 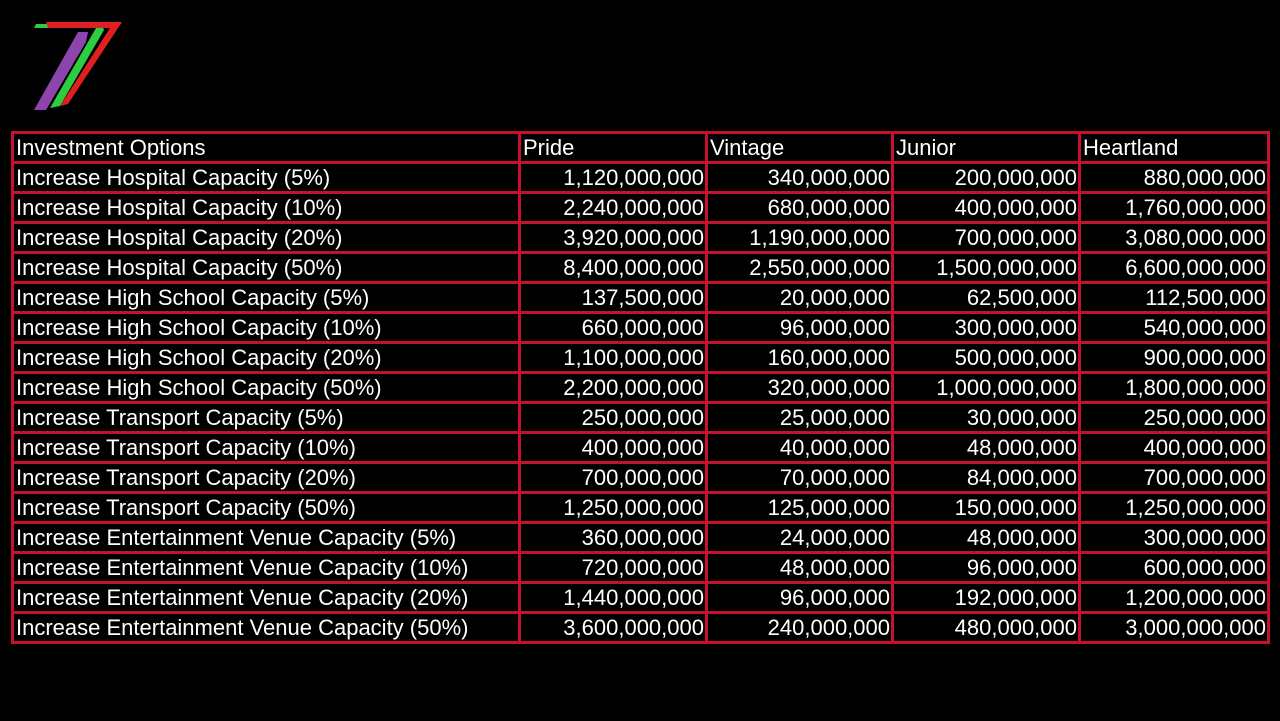 What do you see at coordinates (266, 417) in the screenshot?
I see `option-label: Increase Transport Capacity (5%)` at bounding box center [266, 417].